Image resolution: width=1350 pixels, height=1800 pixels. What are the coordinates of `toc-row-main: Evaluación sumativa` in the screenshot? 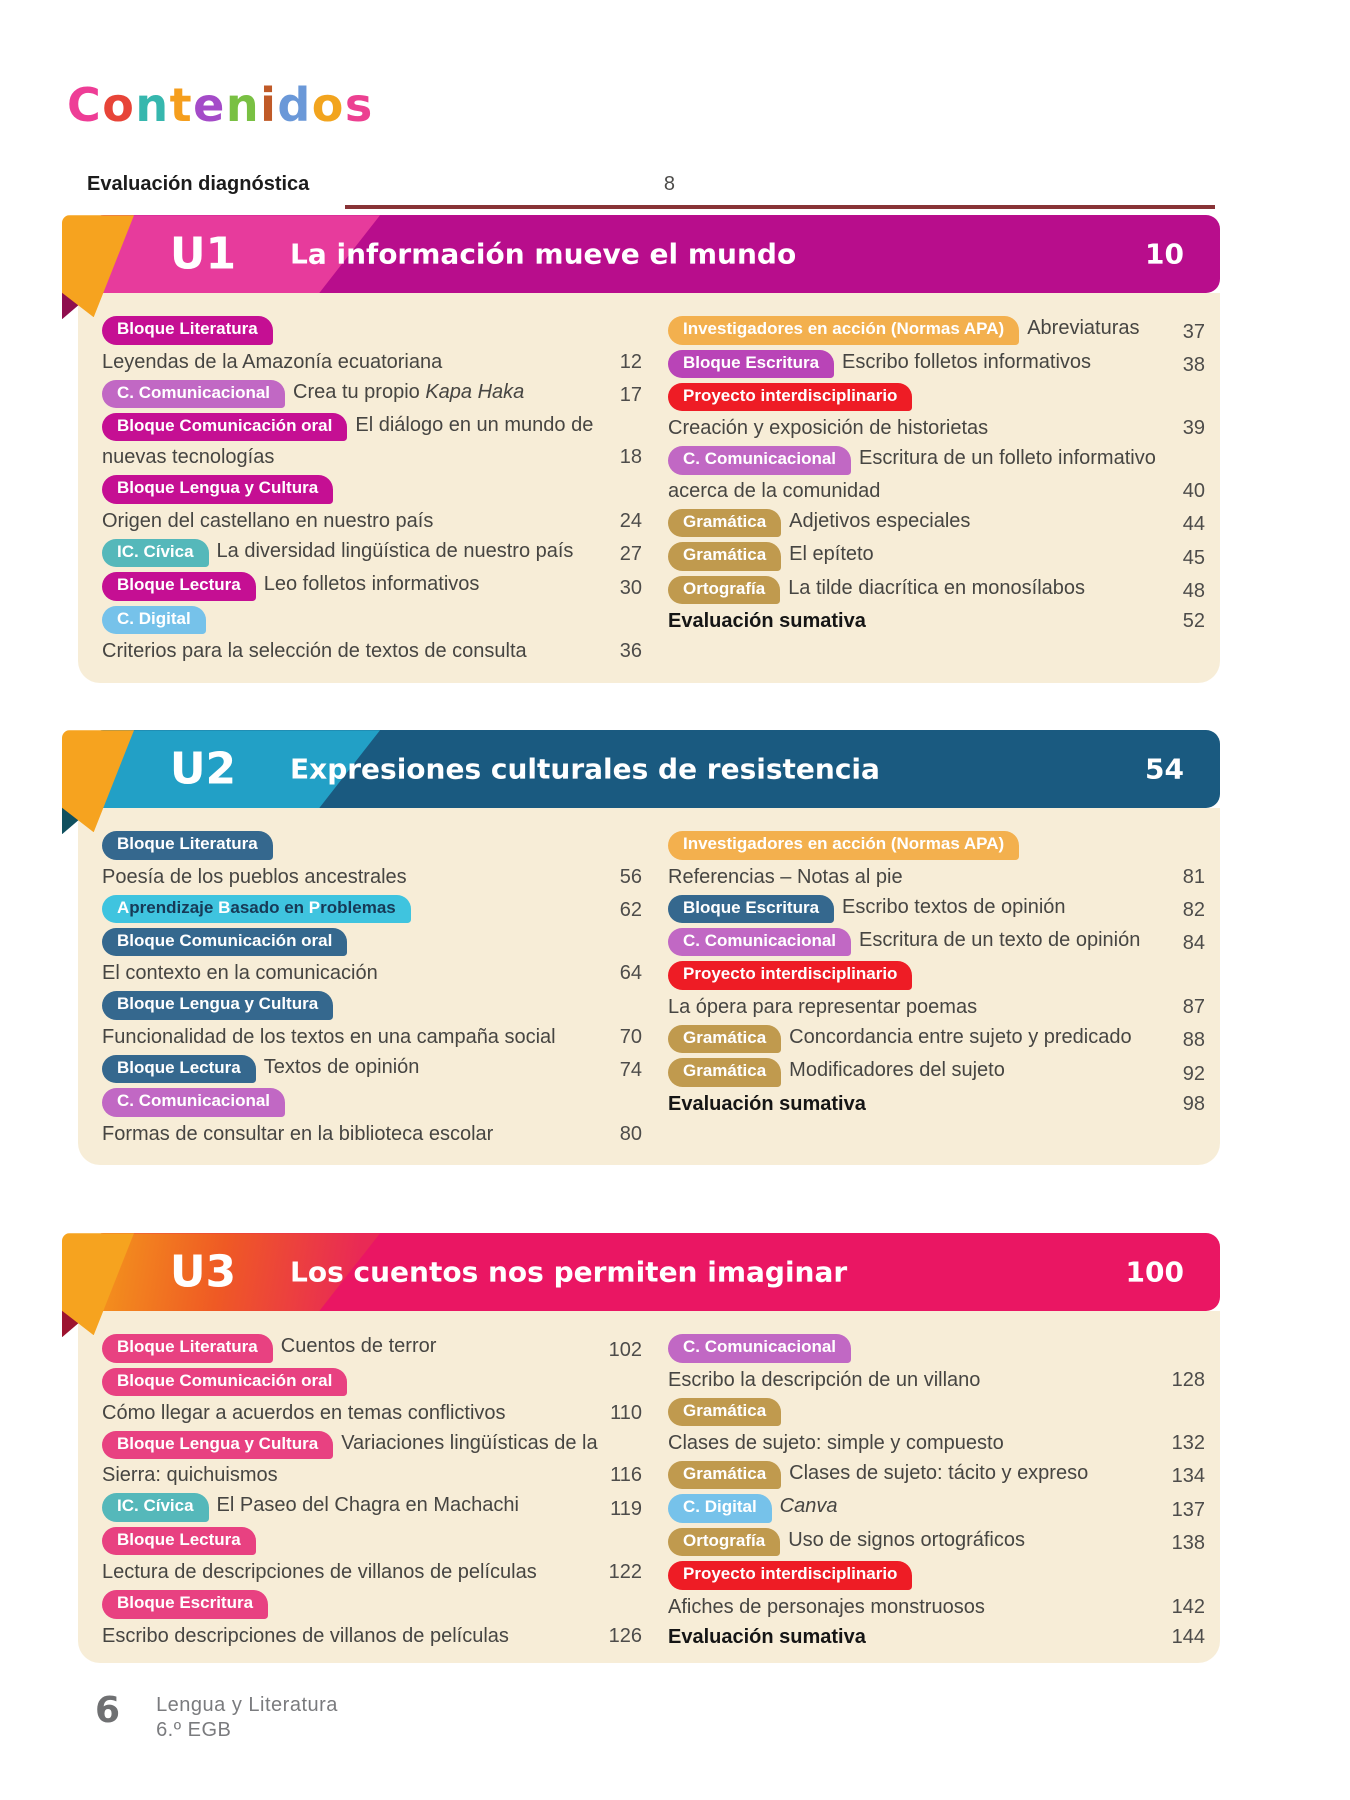 It's located at (914, 621).